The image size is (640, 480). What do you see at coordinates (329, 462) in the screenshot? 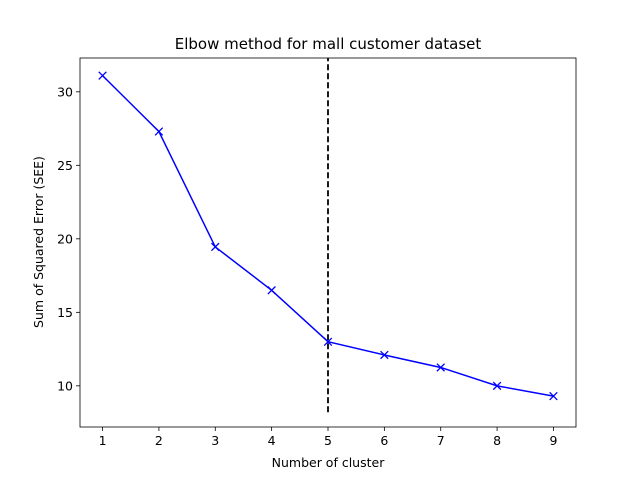
I see `x-axis-label: Number of cluster` at bounding box center [329, 462].